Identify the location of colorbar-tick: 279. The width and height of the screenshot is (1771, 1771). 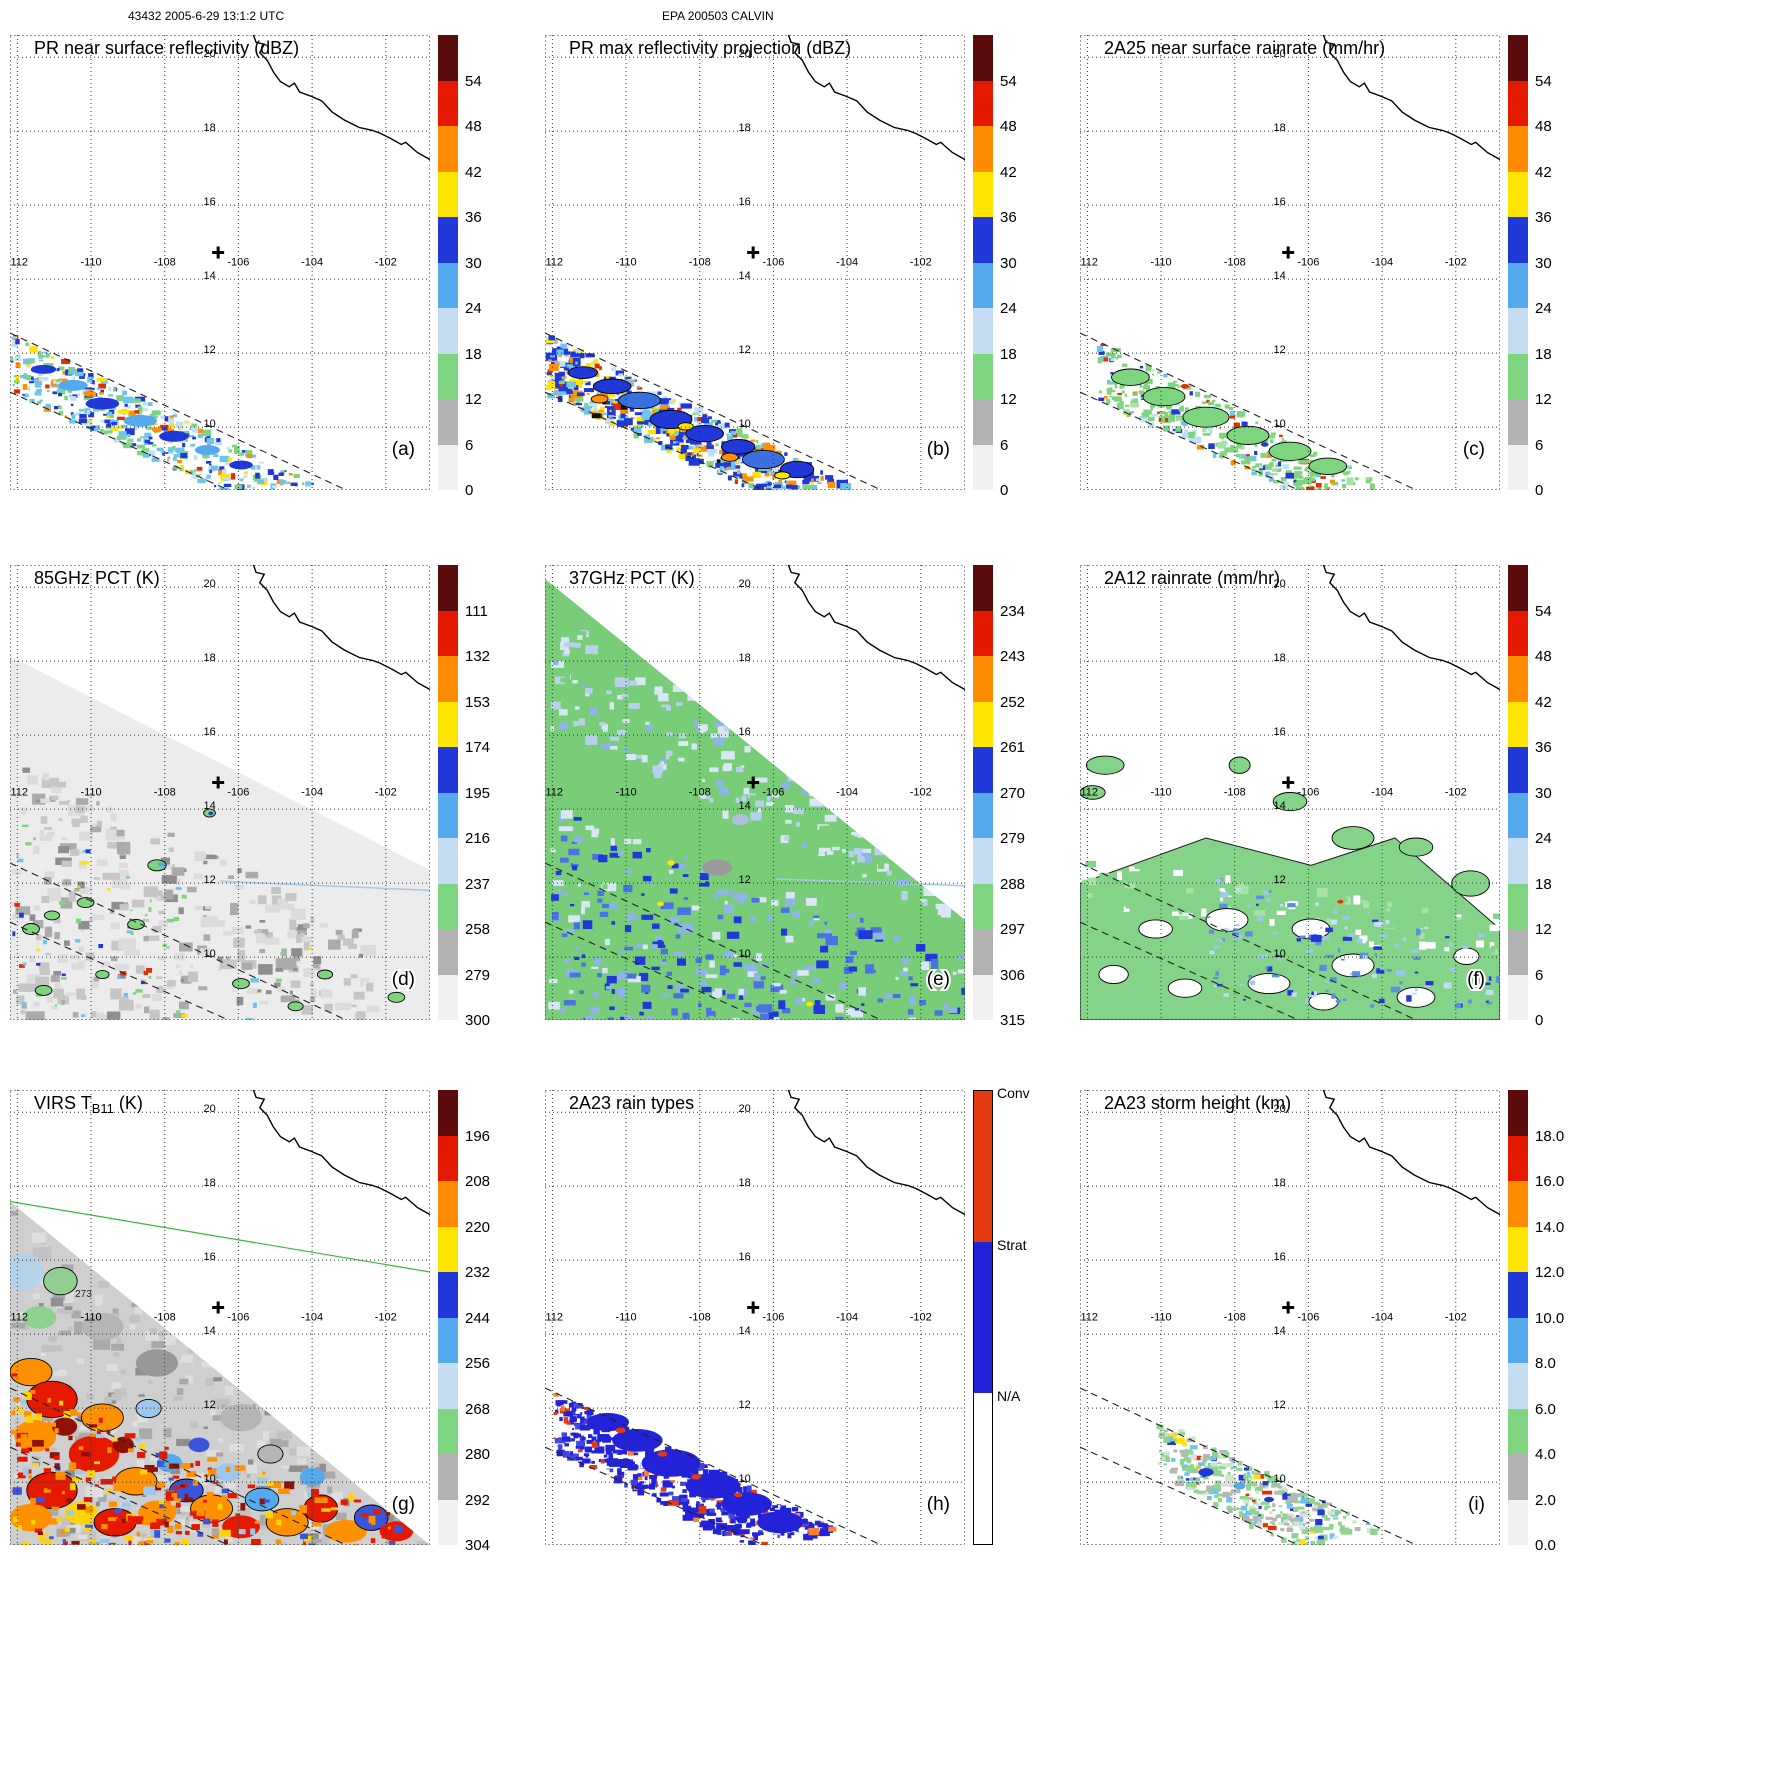
(1013, 838).